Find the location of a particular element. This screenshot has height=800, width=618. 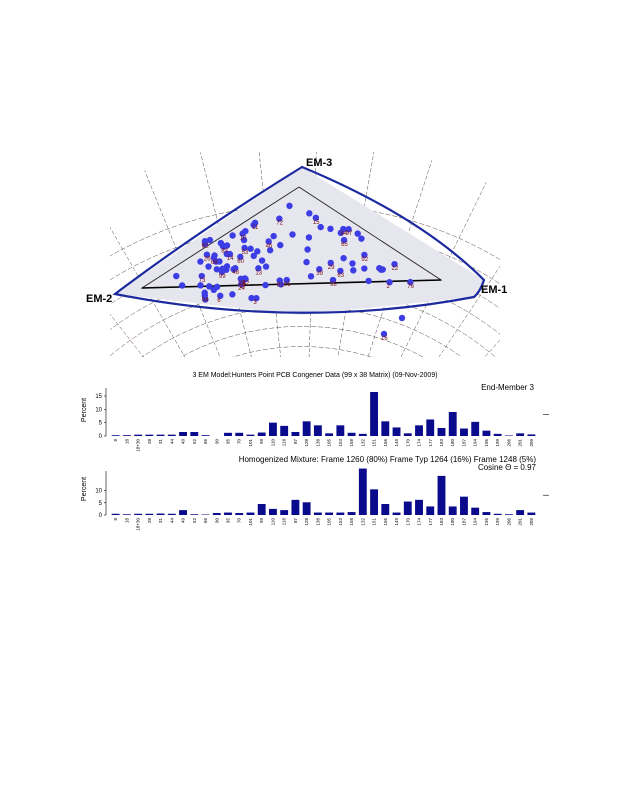

grid-arc is located at coordinates (302, 351).